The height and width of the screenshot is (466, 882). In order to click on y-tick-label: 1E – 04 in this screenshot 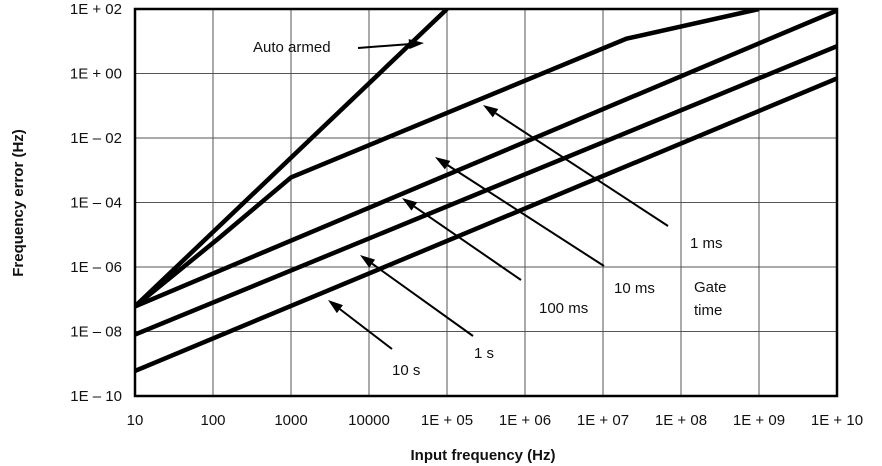, I will do `click(96, 203)`.